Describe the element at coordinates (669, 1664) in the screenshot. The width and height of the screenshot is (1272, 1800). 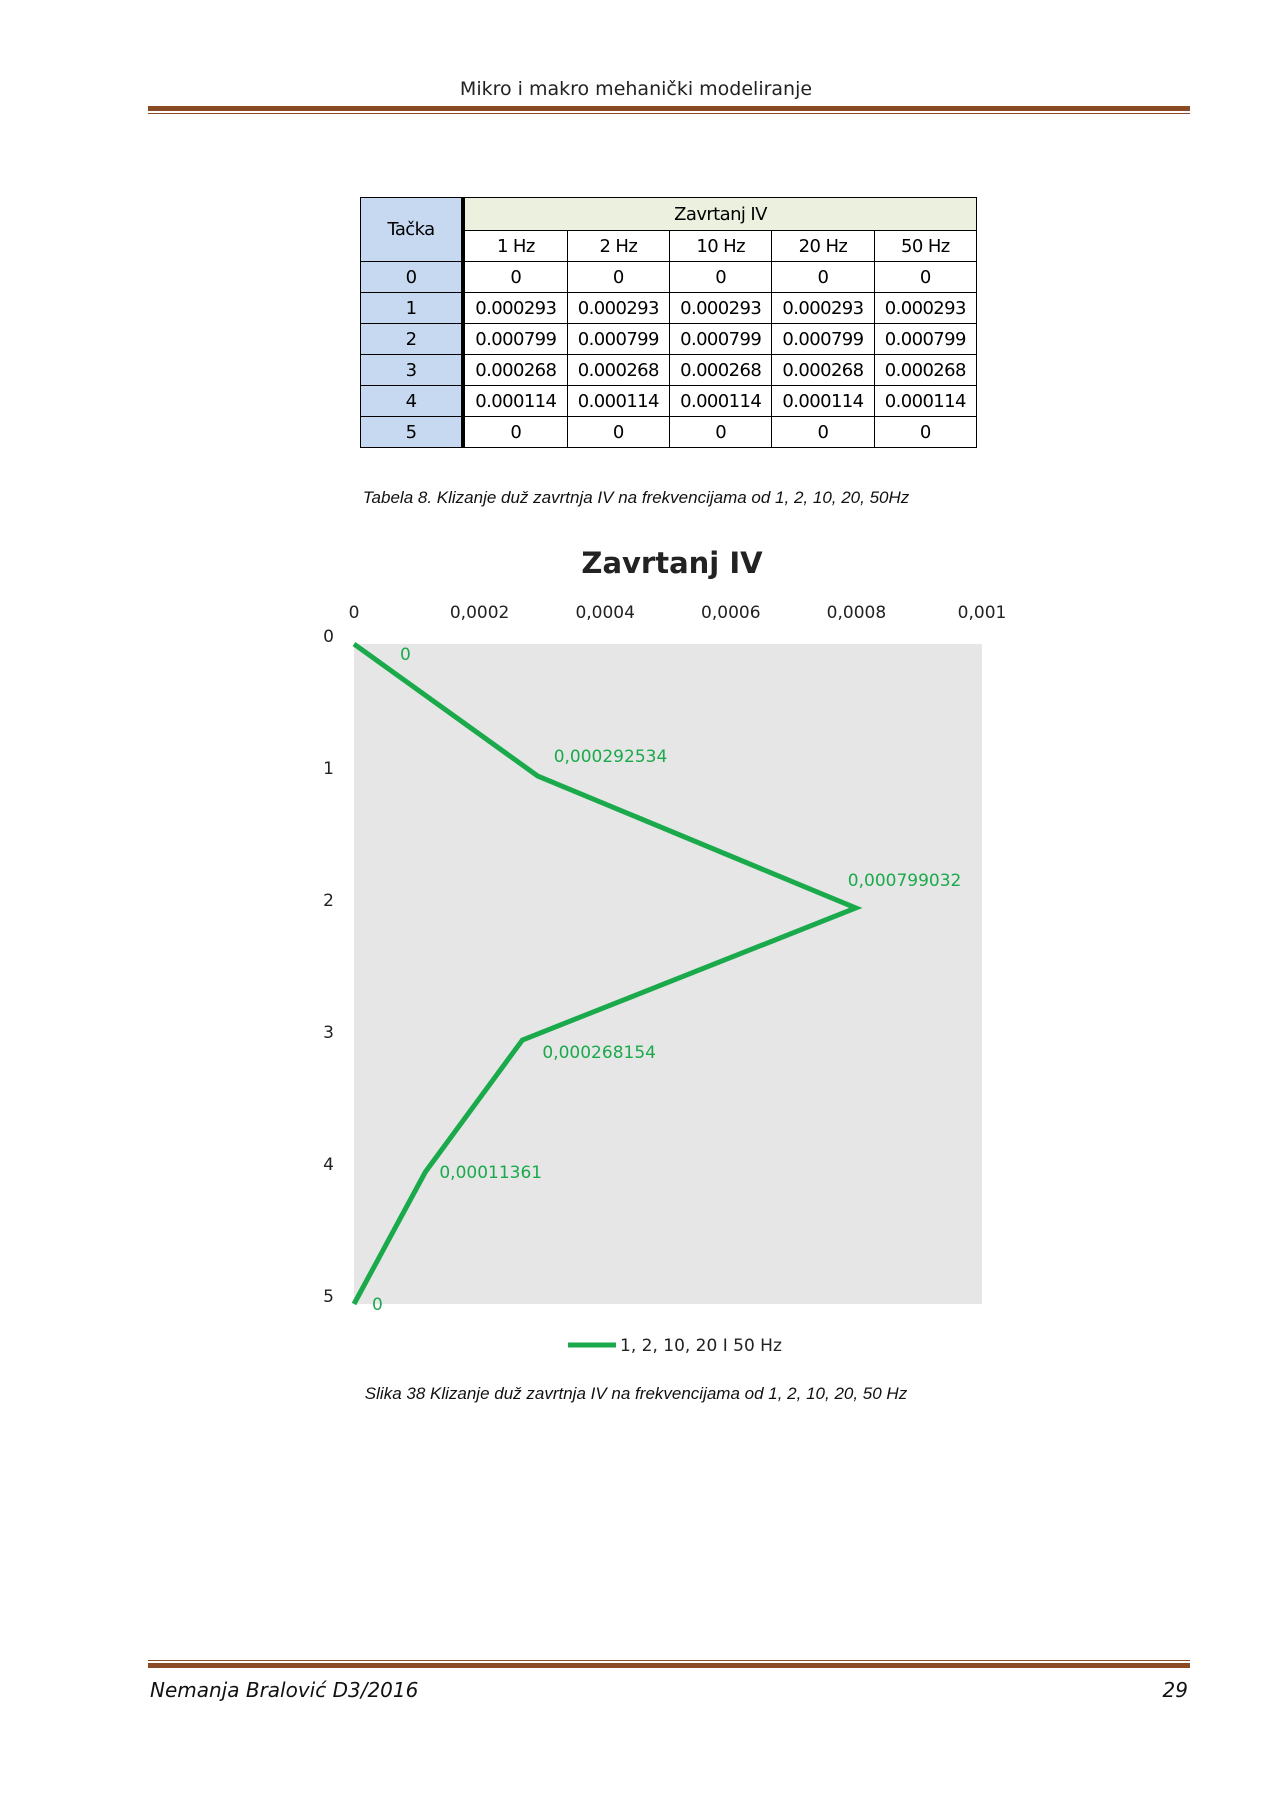
I see `footer-rule` at that location.